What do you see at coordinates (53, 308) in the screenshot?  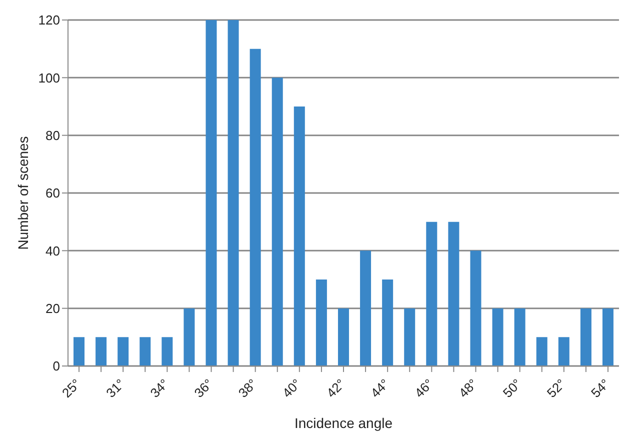 I see `y-tick-label: 20` at bounding box center [53, 308].